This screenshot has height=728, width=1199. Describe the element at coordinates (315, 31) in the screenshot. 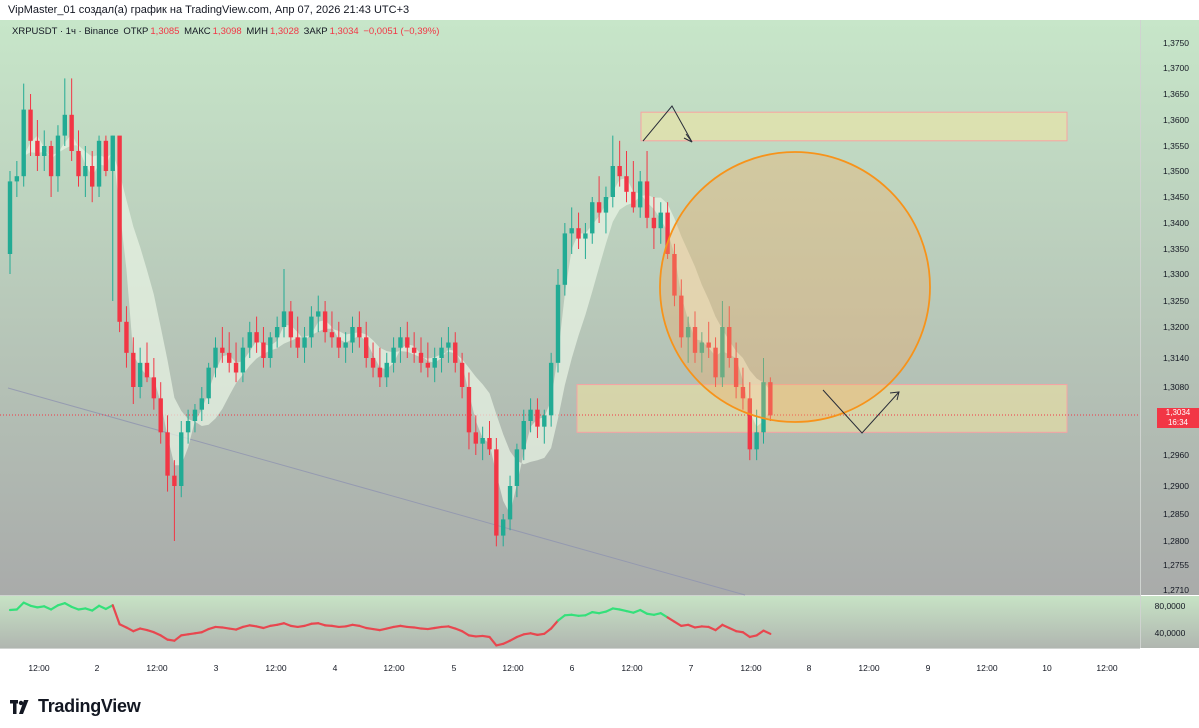

I see `legend-close-label: ЗАКР` at that location.